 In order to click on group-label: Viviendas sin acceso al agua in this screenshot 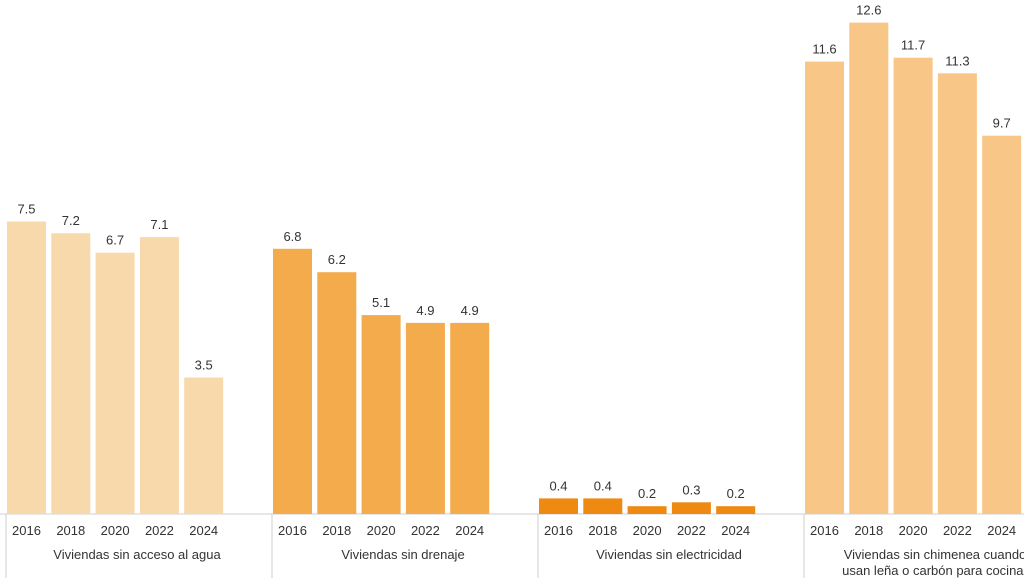, I will do `click(137, 554)`.